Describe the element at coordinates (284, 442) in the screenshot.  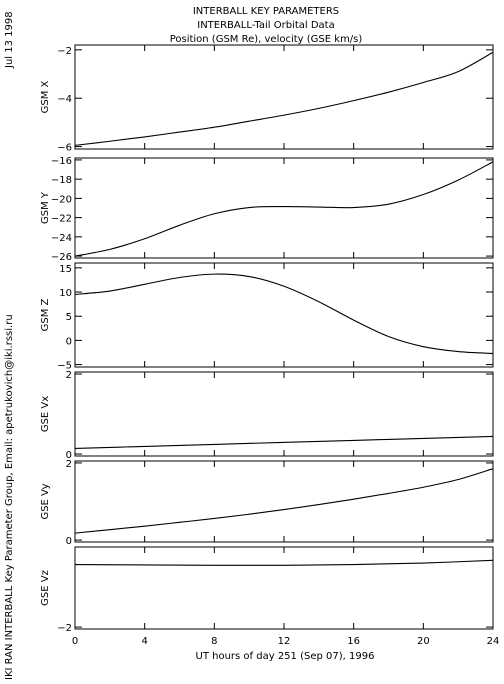
I see `series-line-gse-vx` at that location.